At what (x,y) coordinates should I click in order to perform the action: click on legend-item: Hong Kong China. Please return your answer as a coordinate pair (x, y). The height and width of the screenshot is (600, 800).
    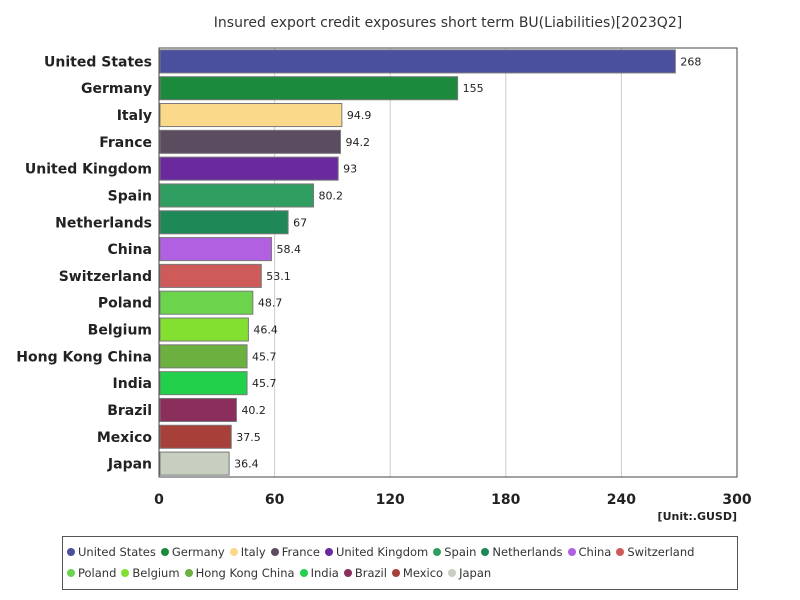
    Looking at the image, I should click on (239, 573).